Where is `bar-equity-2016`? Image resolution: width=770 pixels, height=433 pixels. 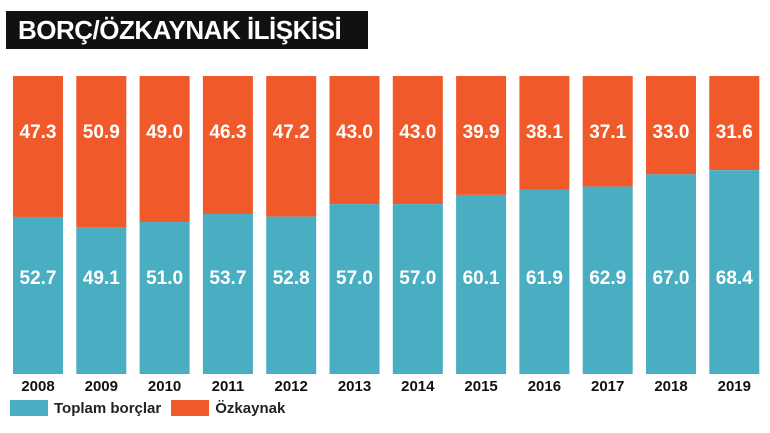
bar-equity-2016 is located at coordinates (544, 133).